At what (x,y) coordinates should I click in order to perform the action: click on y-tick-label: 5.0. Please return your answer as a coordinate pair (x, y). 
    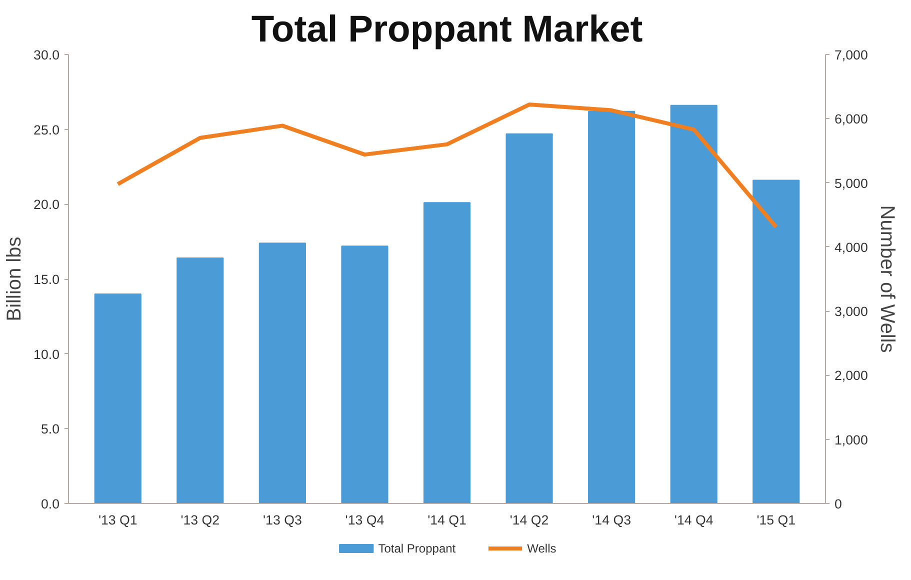
    Looking at the image, I should click on (50, 429).